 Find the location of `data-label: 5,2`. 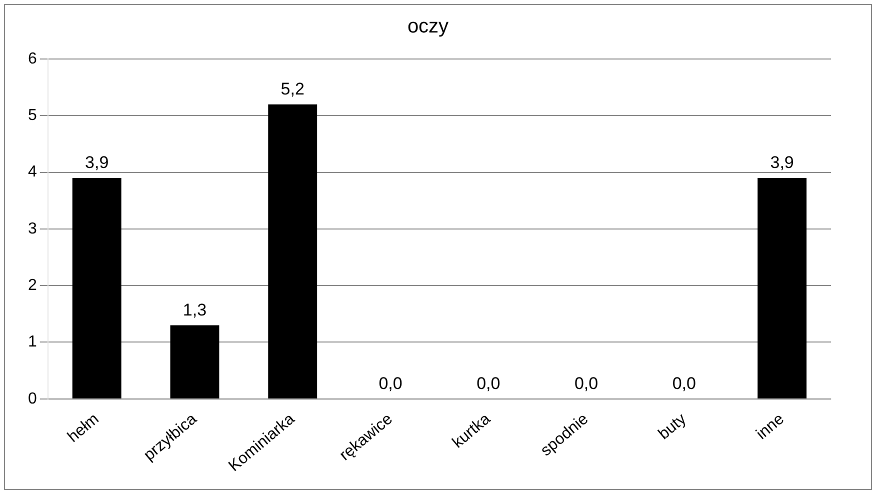

data-label: 5,2 is located at coordinates (292, 89).